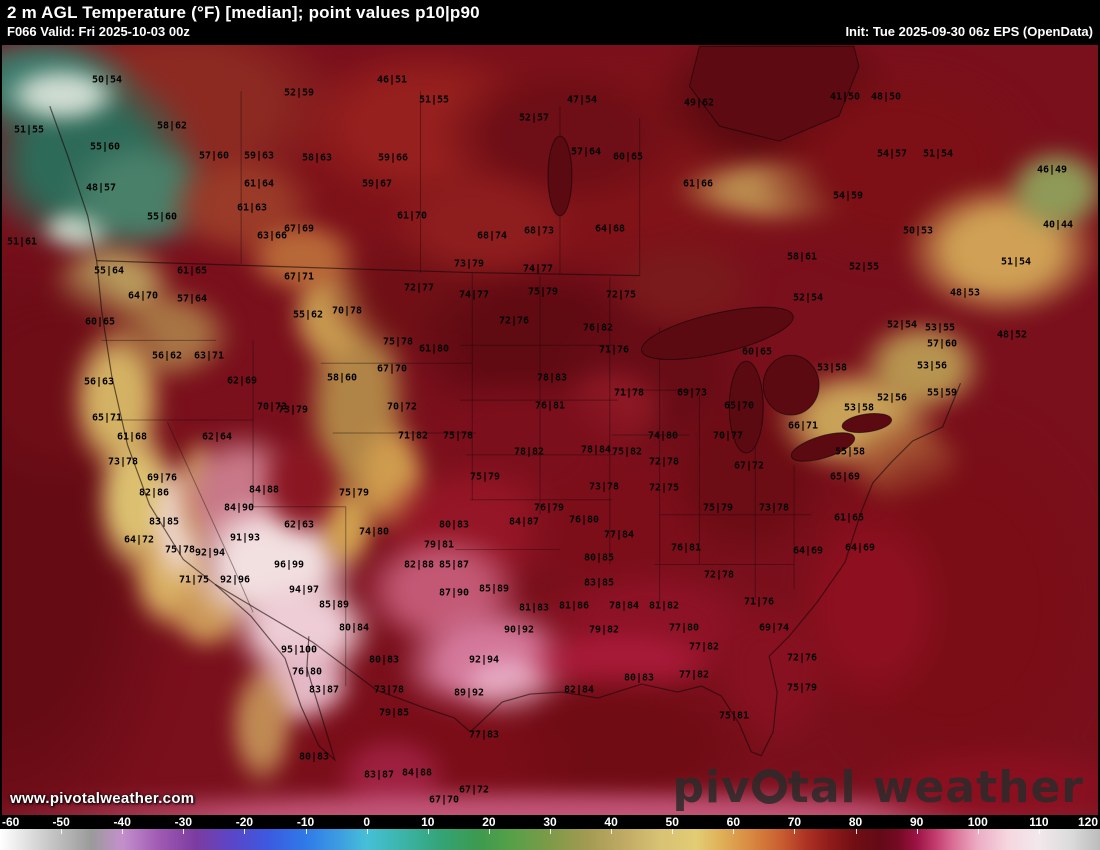  What do you see at coordinates (757, 352) in the screenshot?
I see `station-point-value: 60|65` at bounding box center [757, 352].